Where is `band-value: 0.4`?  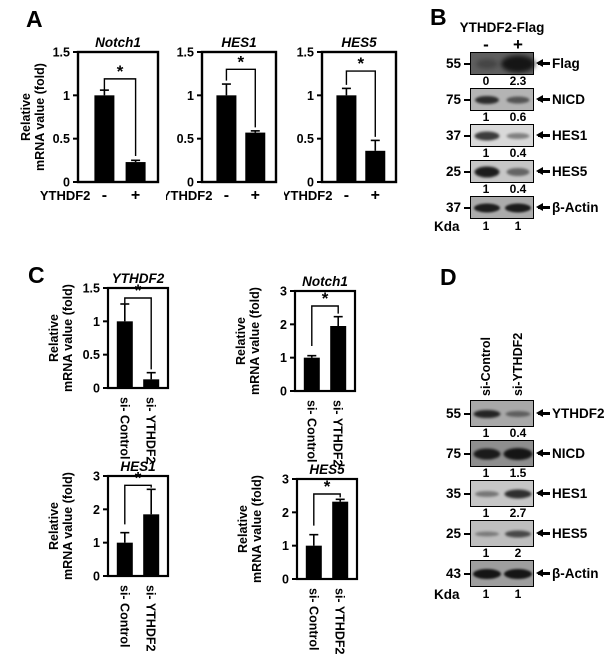 band-value: 0.4 is located at coordinates (518, 153).